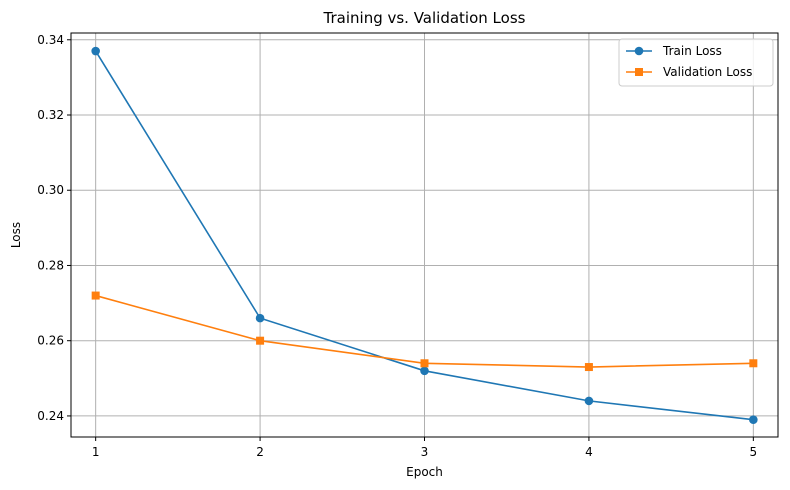 Image resolution: width=790 pixels, height=490 pixels. Describe the element at coordinates (425, 452) in the screenshot. I see `x-tick-label: 3` at that location.